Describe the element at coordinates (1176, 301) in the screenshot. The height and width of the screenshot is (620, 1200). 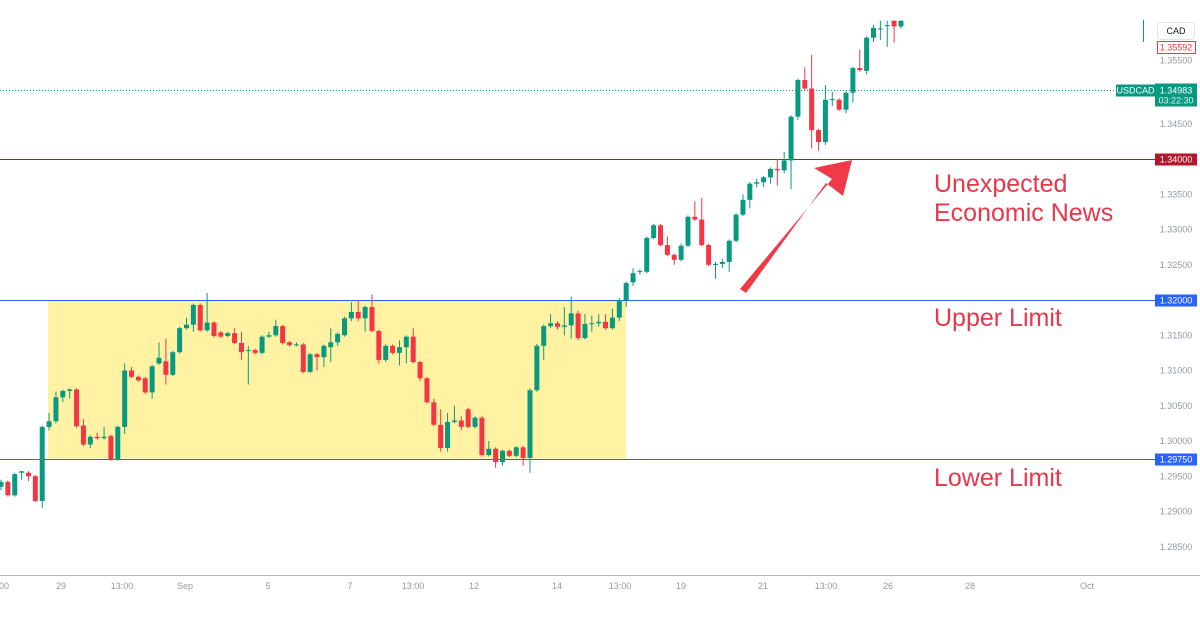
I see `upper-limit-price-label: 1.32000` at that location.